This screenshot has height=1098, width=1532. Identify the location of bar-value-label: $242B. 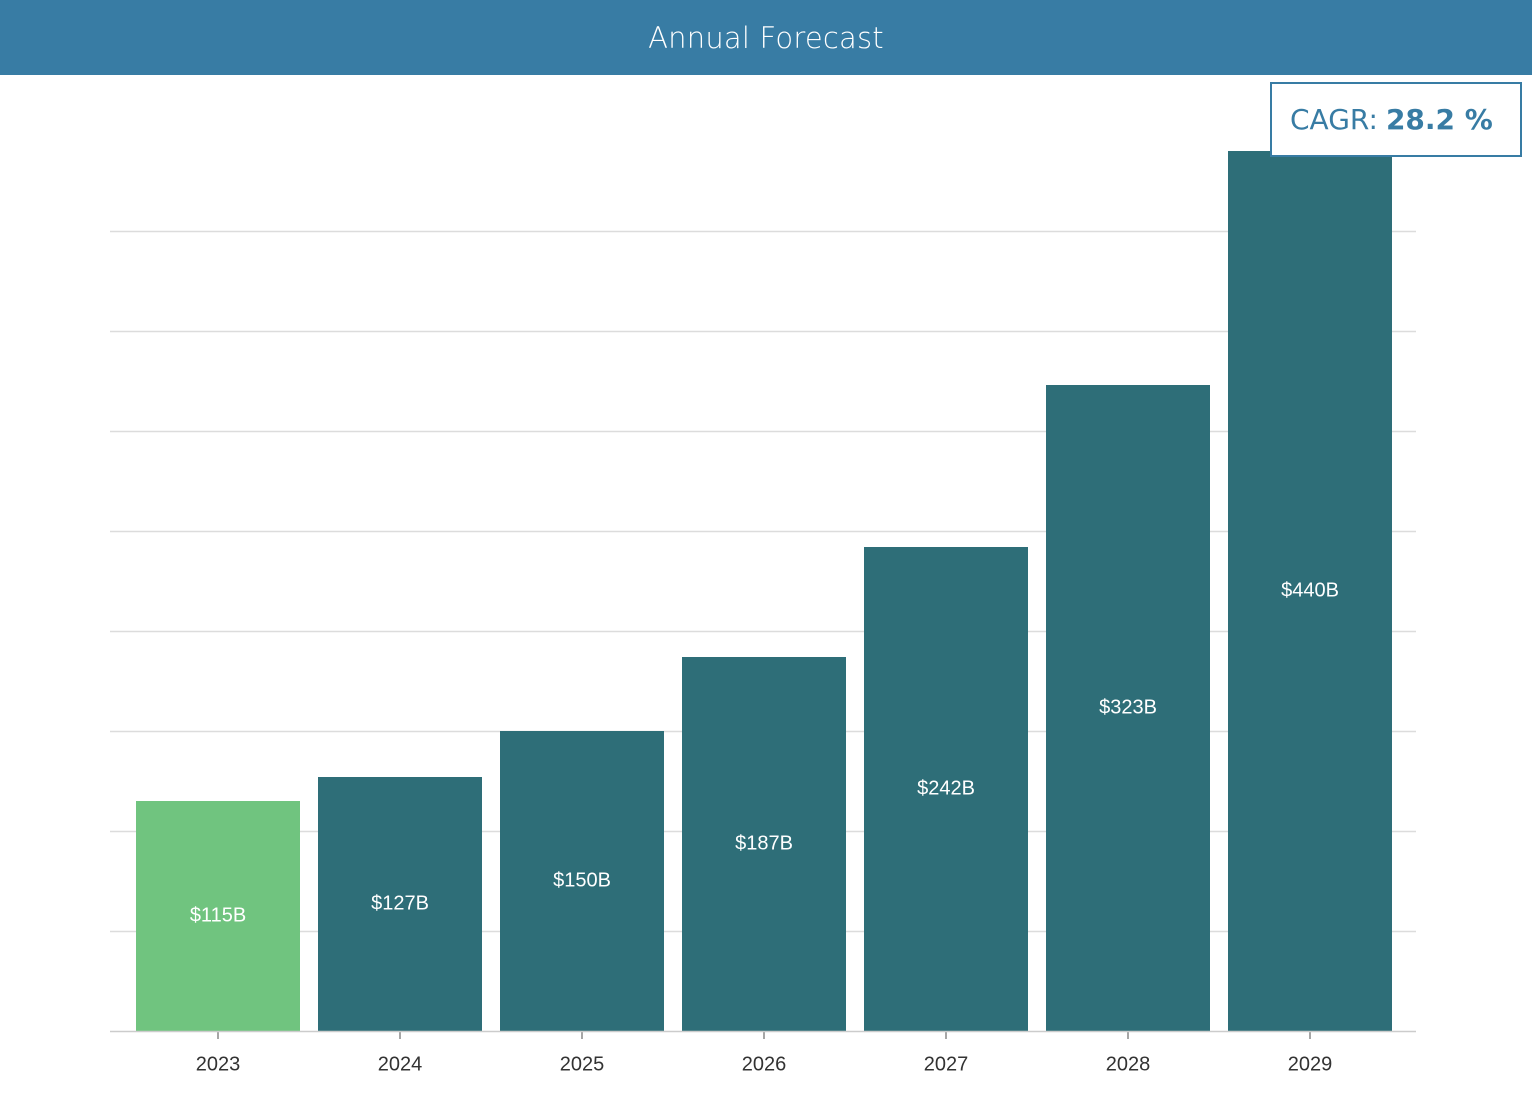
(946, 788).